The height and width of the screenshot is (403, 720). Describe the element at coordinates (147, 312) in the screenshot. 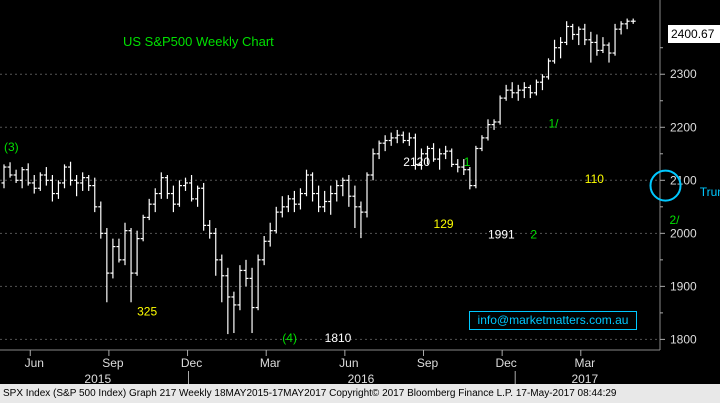

I see `annotation-label: 325` at that location.